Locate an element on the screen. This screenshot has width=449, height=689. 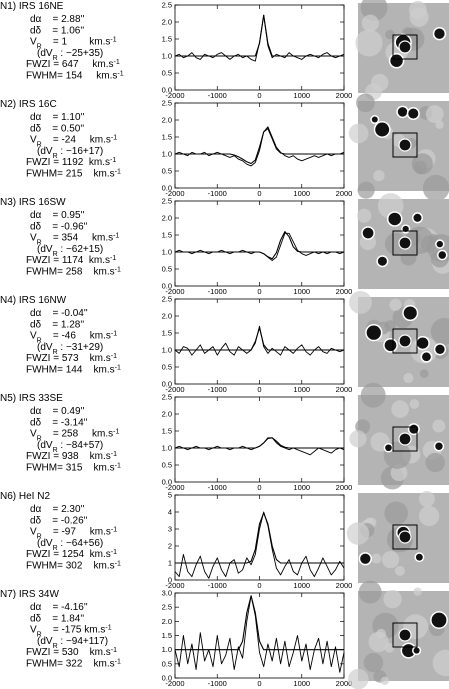
info-line: dα = 0.49'' is located at coordinates (57, 411).